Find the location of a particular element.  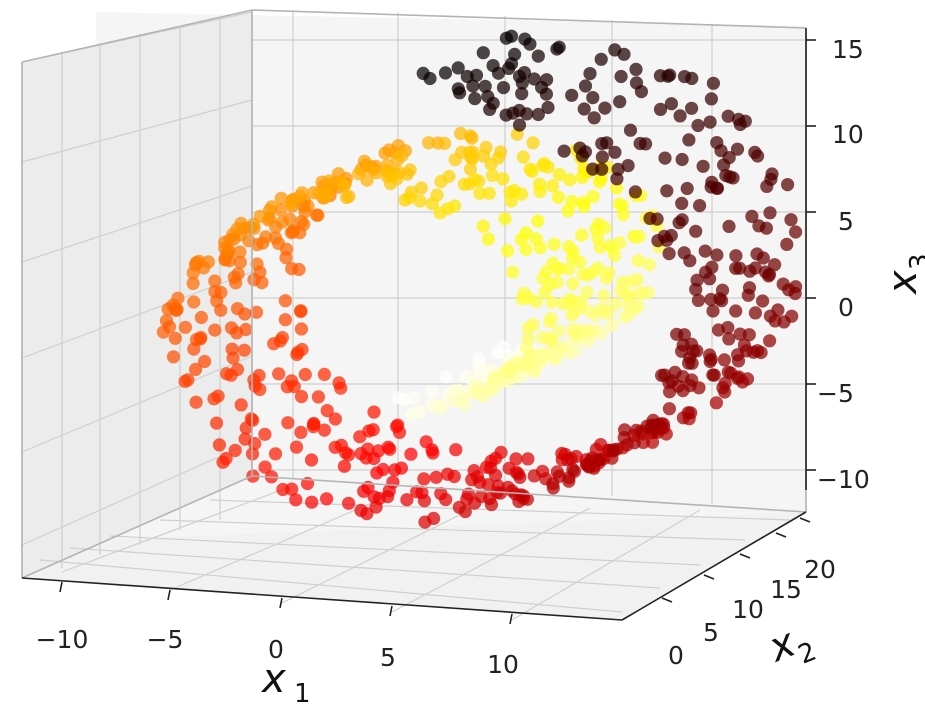

z-tick-label: −5 is located at coordinates (835, 393).